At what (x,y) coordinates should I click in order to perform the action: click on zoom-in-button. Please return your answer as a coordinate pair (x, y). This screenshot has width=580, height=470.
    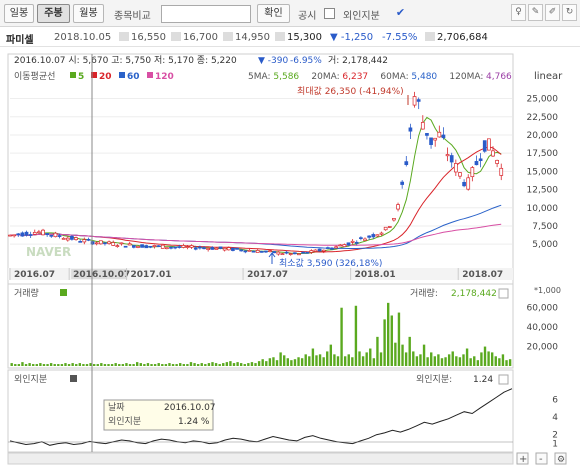
    Looking at the image, I should click on (522, 458).